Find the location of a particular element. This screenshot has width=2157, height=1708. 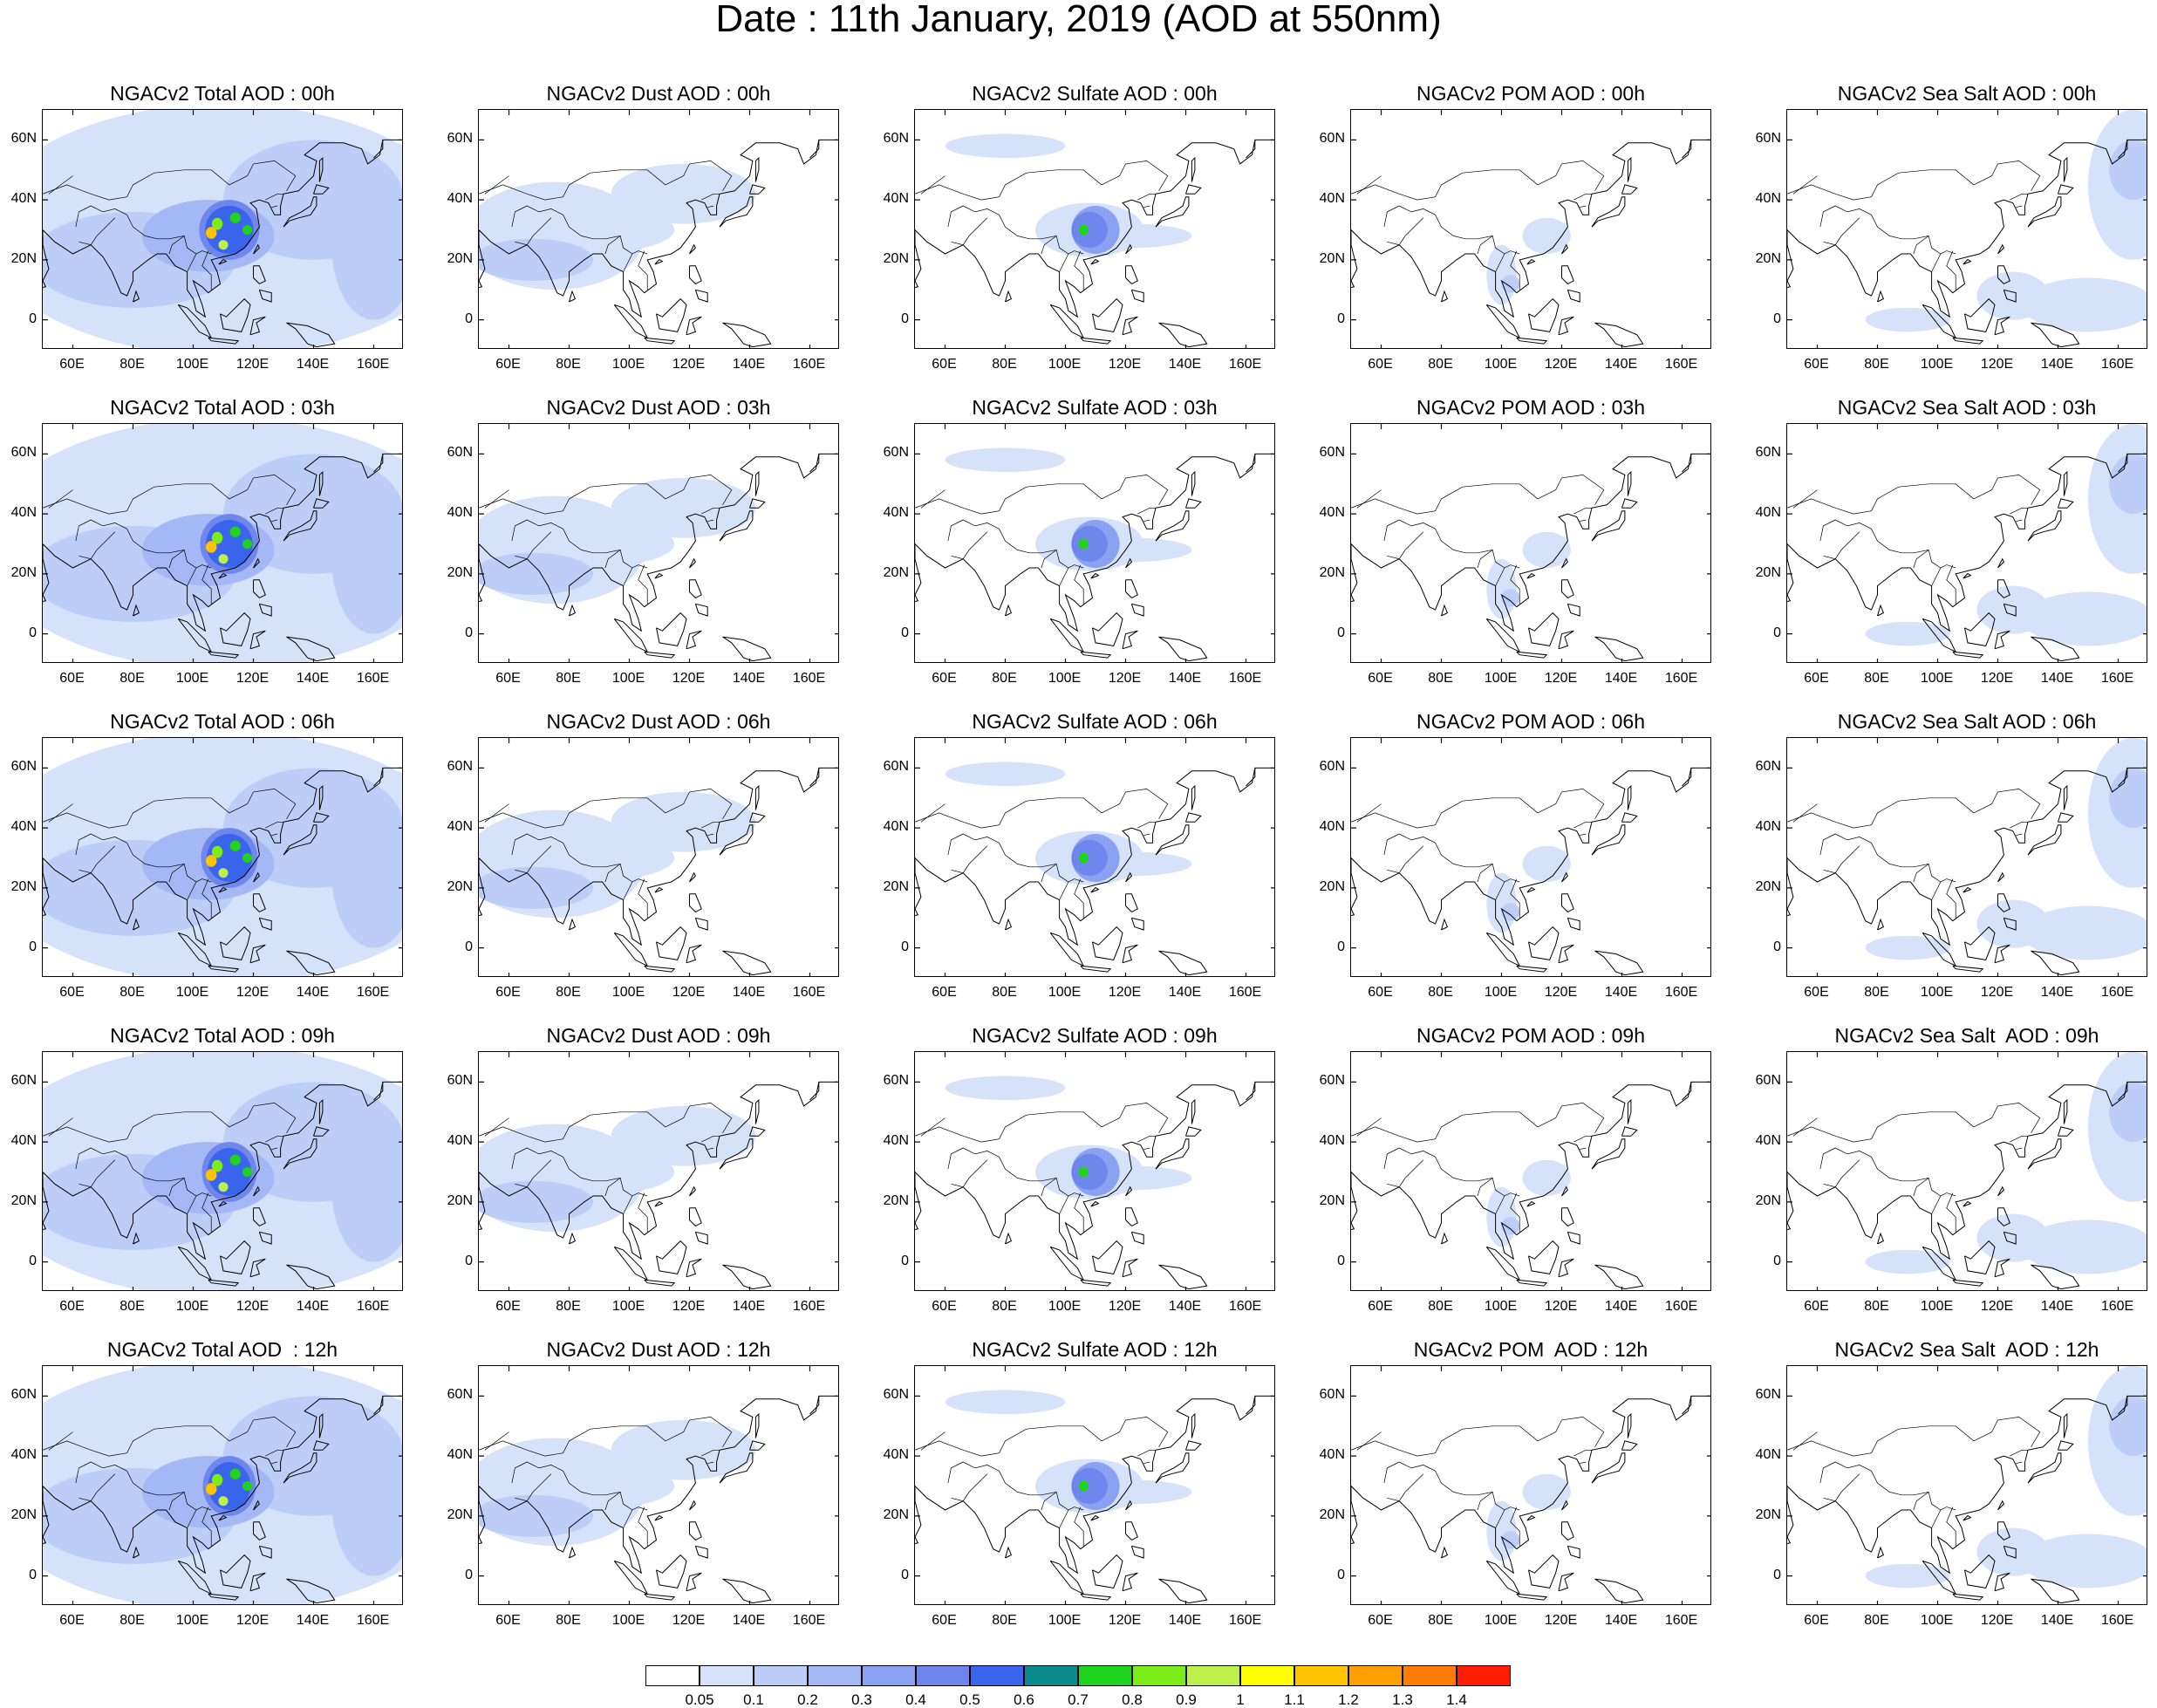

lon-label: 80E is located at coordinates (1005, 678).